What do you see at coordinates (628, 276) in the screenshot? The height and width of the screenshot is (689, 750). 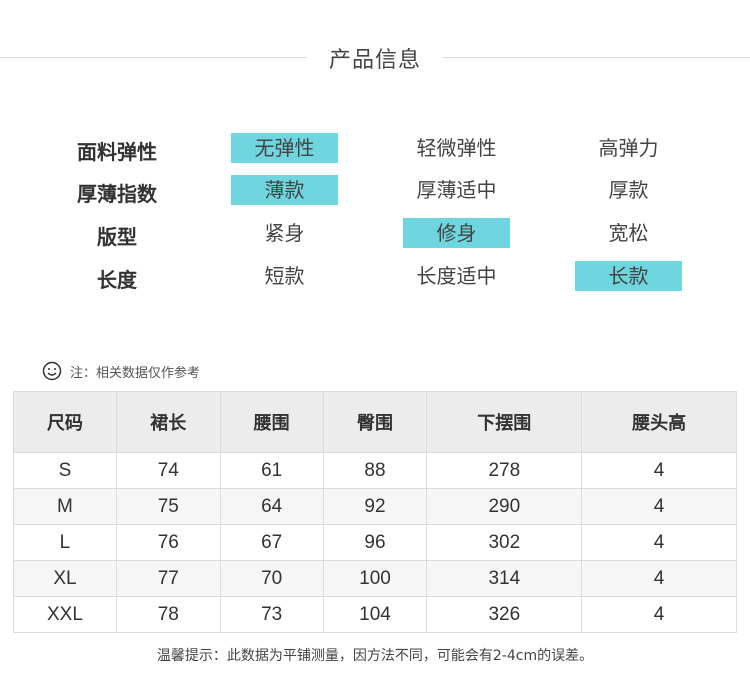 I see `attribute-option-selected: 长款` at bounding box center [628, 276].